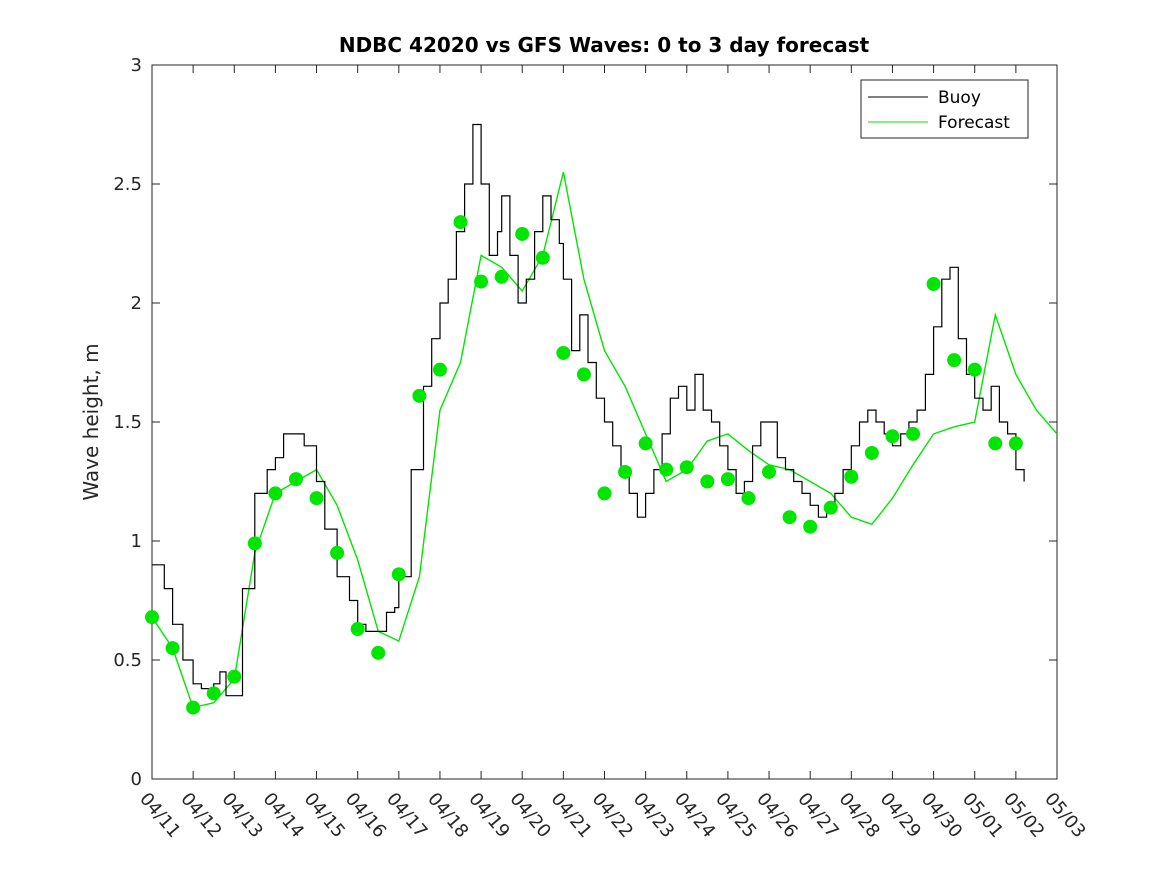  Describe the element at coordinates (1023, 815) in the screenshot. I see `x-tick-label: 05/02` at that location.